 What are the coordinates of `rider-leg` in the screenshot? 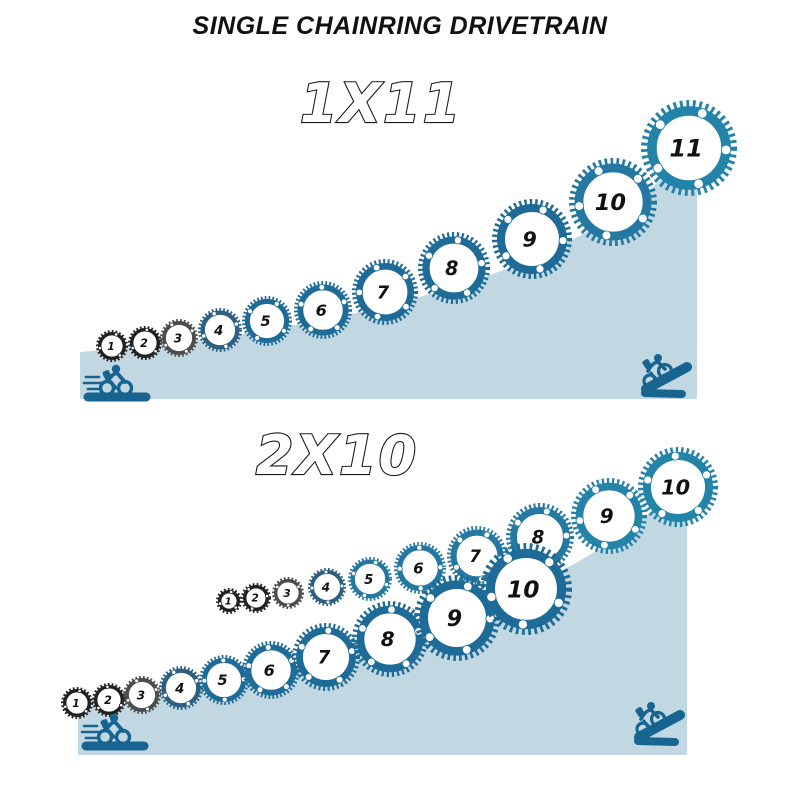 It's located at (646, 724).